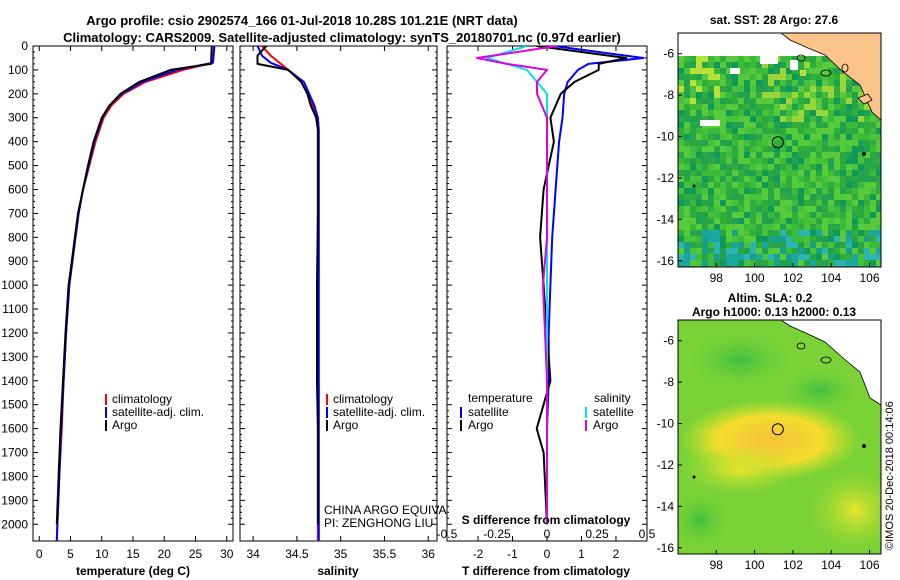  What do you see at coordinates (668, 54) in the screenshot?
I see `map-y-tick-label: -6` at bounding box center [668, 54].